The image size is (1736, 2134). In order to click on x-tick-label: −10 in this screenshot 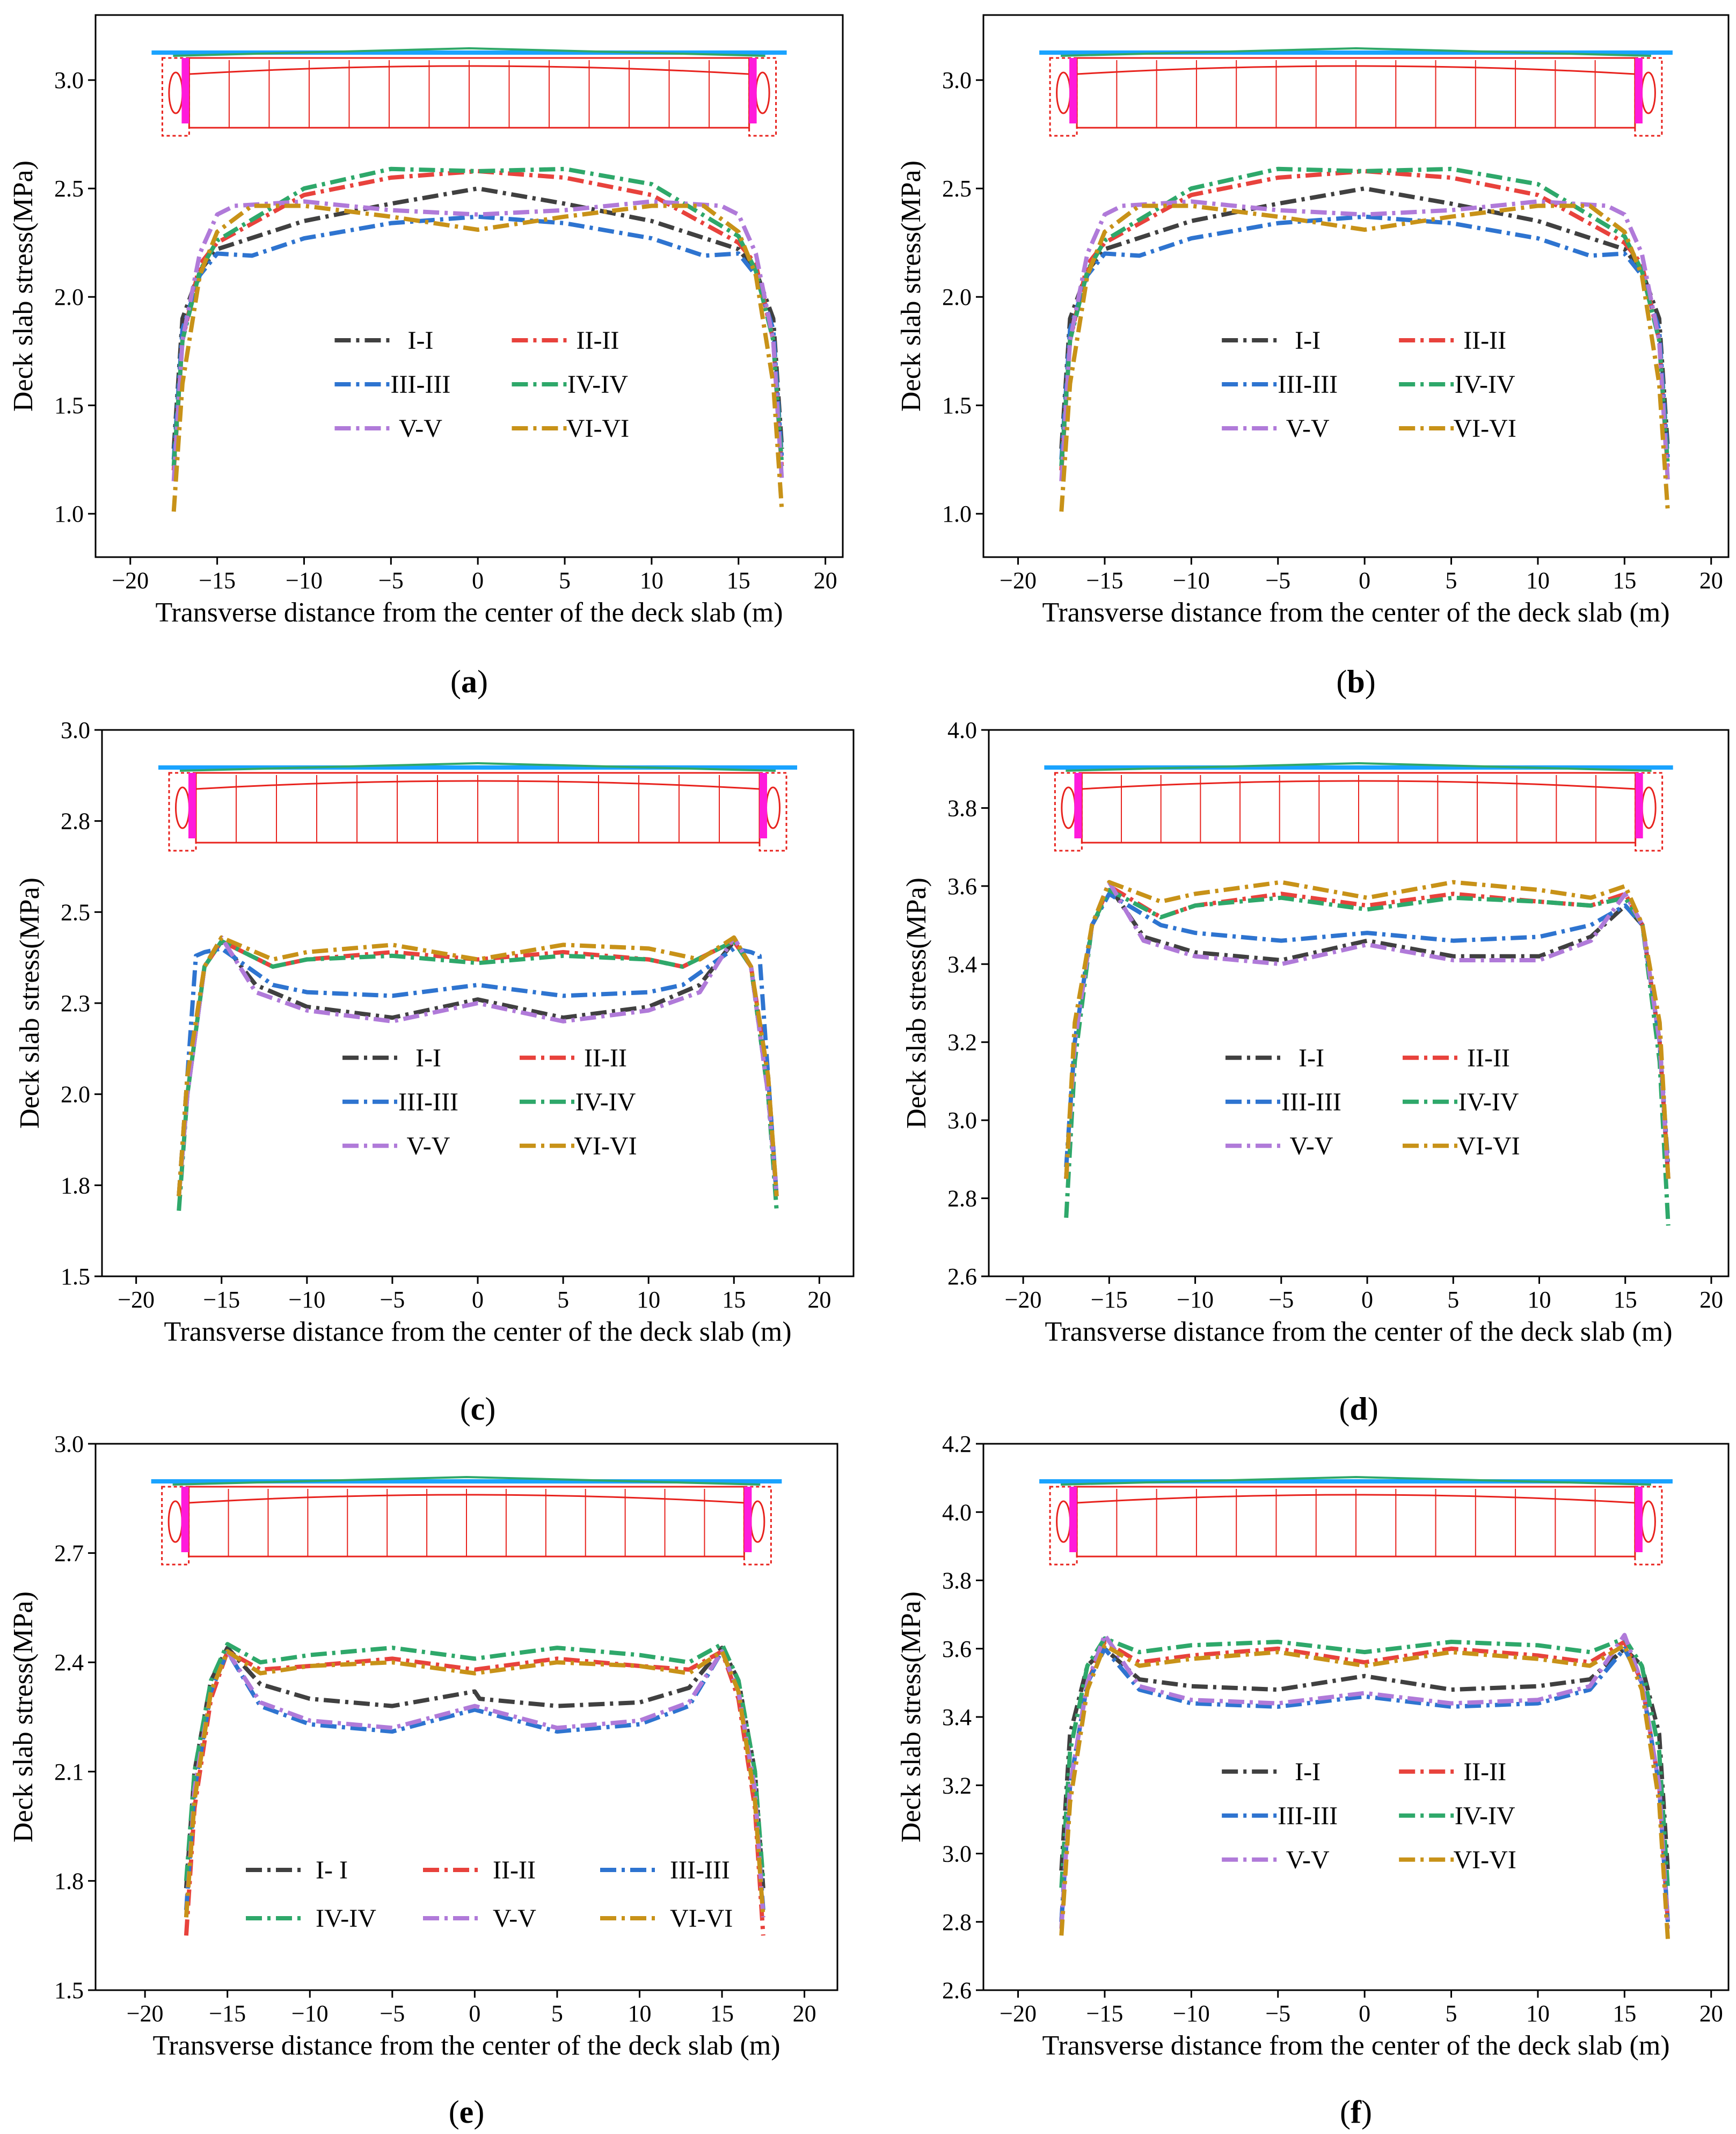, I will do `click(306, 1300)`.